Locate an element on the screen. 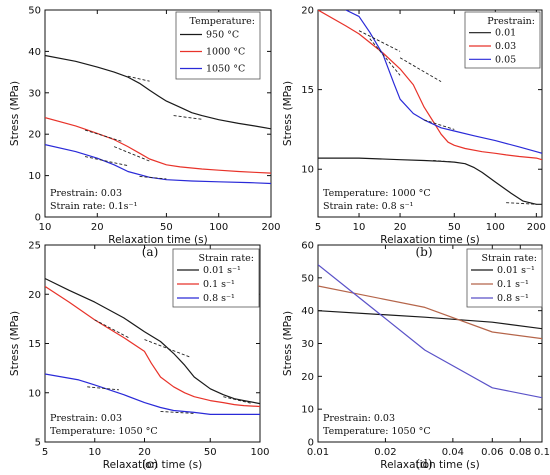  x-tick-label: 0.1 is located at coordinates (542, 452).